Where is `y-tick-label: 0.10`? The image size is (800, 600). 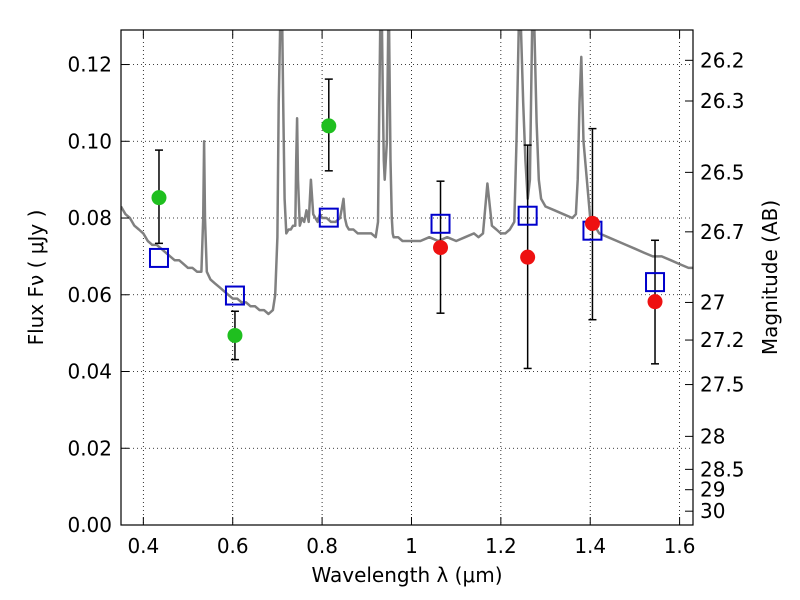 y-tick-label: 0.10 is located at coordinates (89, 141).